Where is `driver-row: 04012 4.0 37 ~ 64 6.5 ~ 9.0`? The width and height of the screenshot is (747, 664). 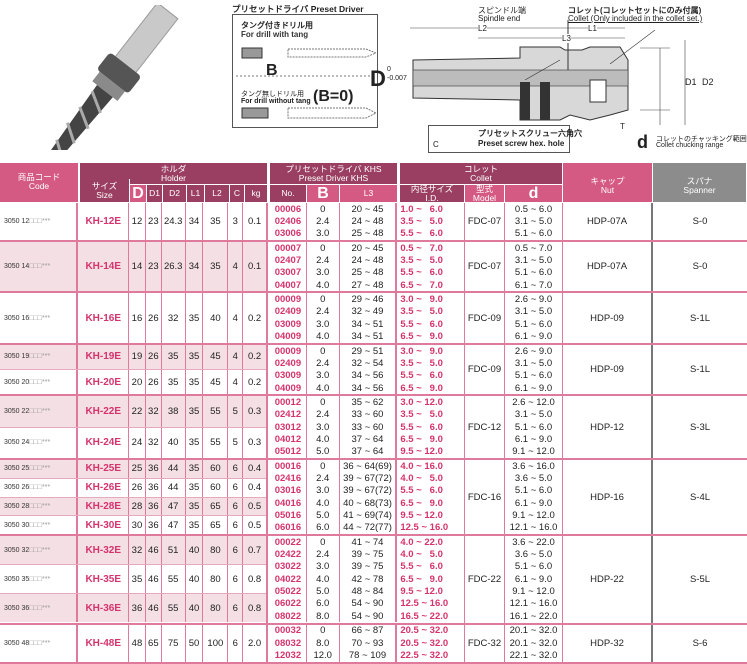
driver-row: 04012 4.0 37 ~ 64 6.5 ~ 9.0 is located at coordinates (367, 439).